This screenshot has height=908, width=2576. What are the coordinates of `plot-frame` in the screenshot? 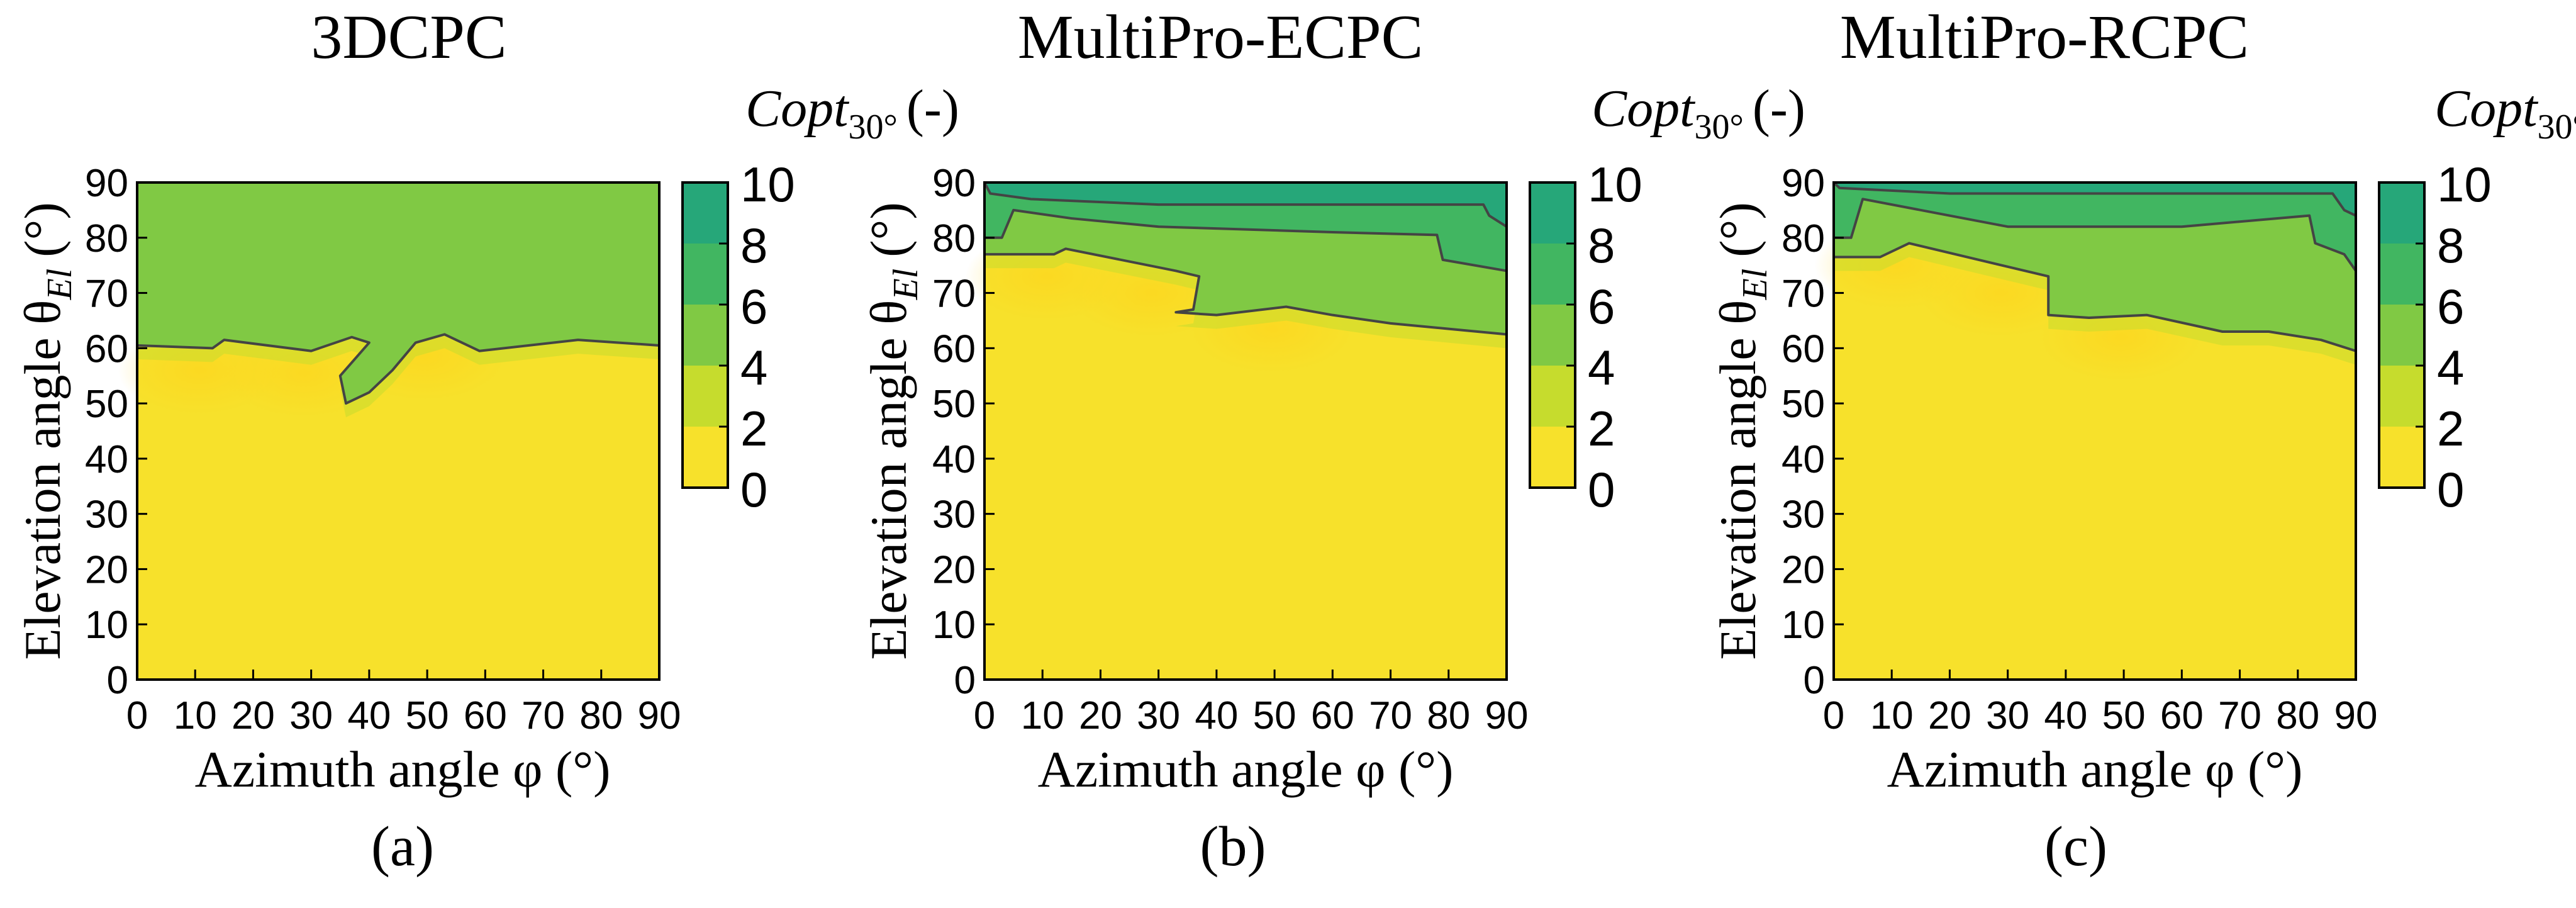 It's located at (2094, 431).